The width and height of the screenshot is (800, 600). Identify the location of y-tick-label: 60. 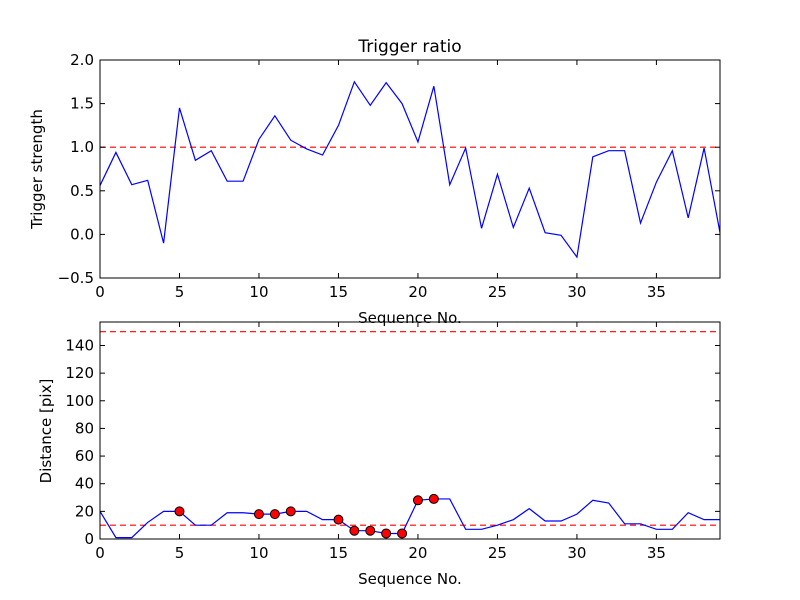
(84, 456).